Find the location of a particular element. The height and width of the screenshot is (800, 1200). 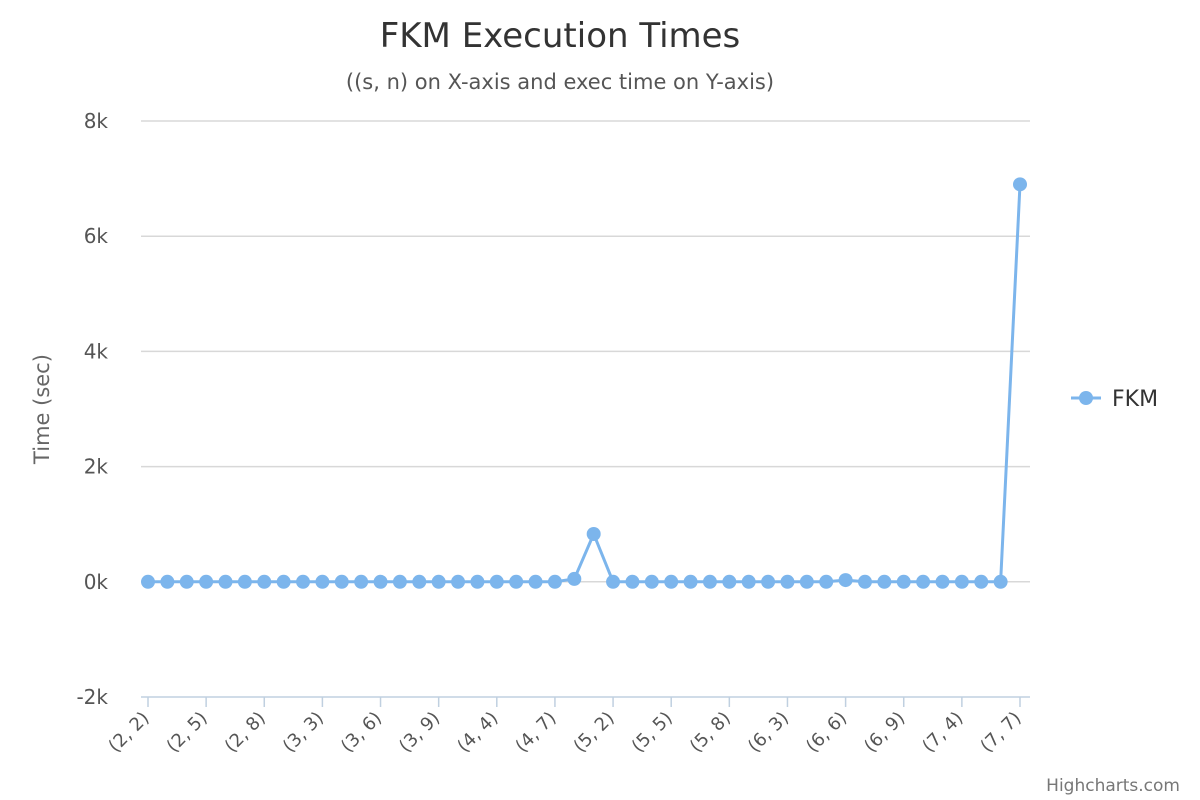

legend-marker-swatch is located at coordinates (1086, 398).